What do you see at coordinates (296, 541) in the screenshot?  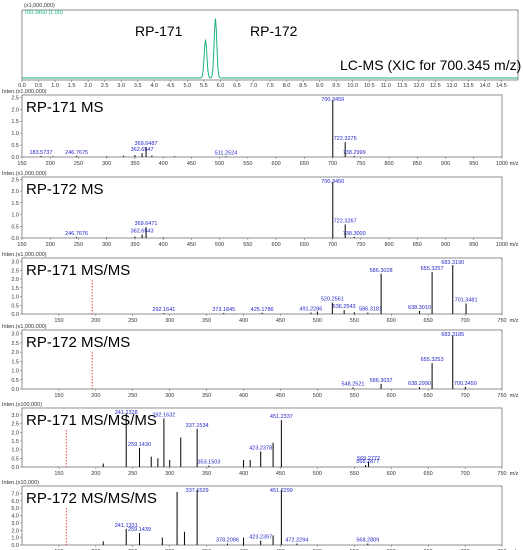 I see `peak-label: 472.2294` at bounding box center [296, 541].